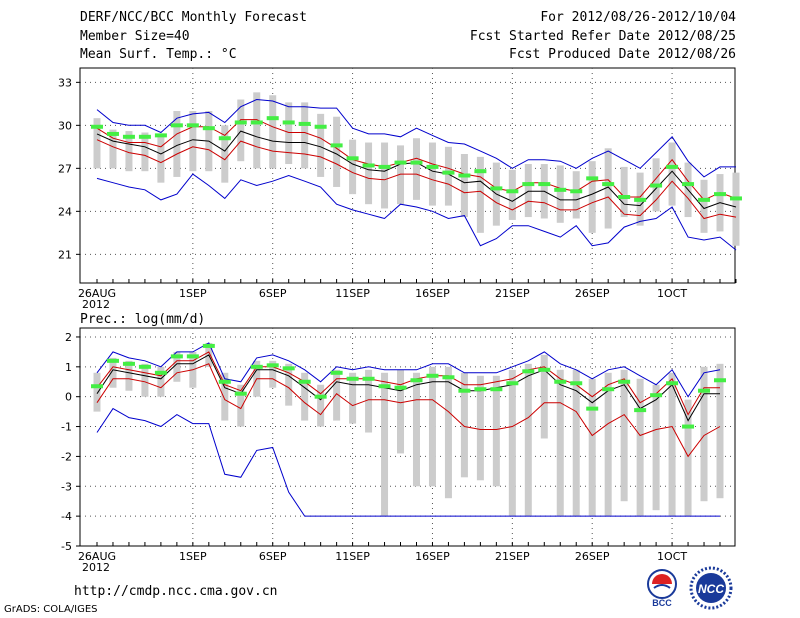  What do you see at coordinates (68, 337) in the screenshot?
I see `y-tick-label: 2` at bounding box center [68, 337].